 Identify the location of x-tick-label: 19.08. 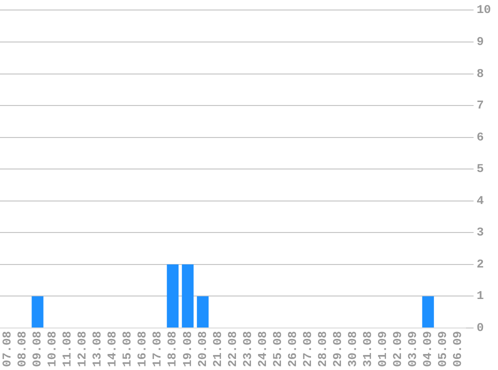
(187, 349).